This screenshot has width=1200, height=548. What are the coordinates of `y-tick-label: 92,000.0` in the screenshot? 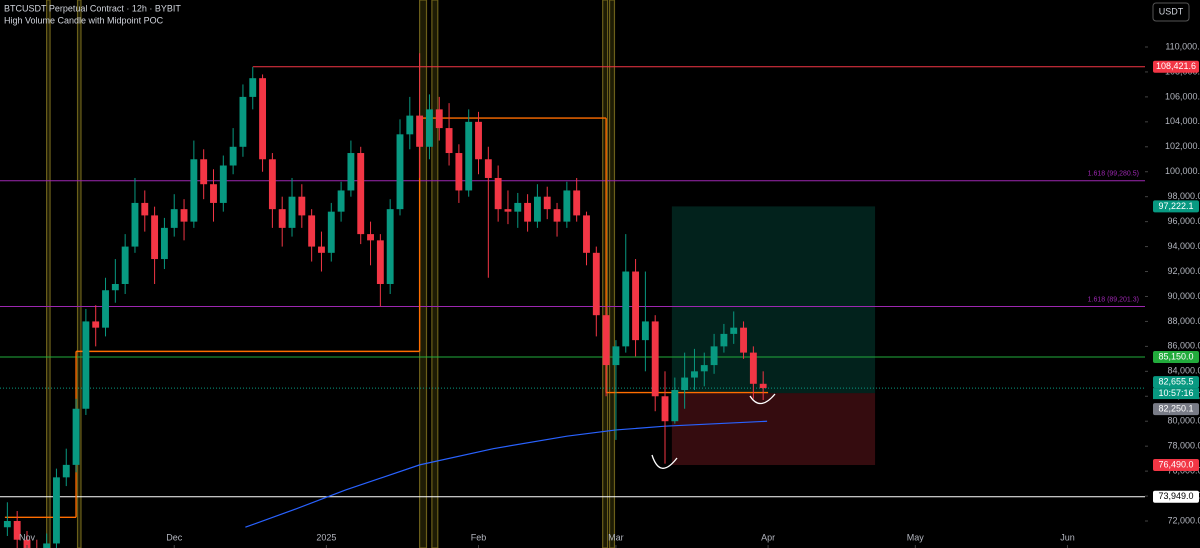 It's located at (1183, 271).